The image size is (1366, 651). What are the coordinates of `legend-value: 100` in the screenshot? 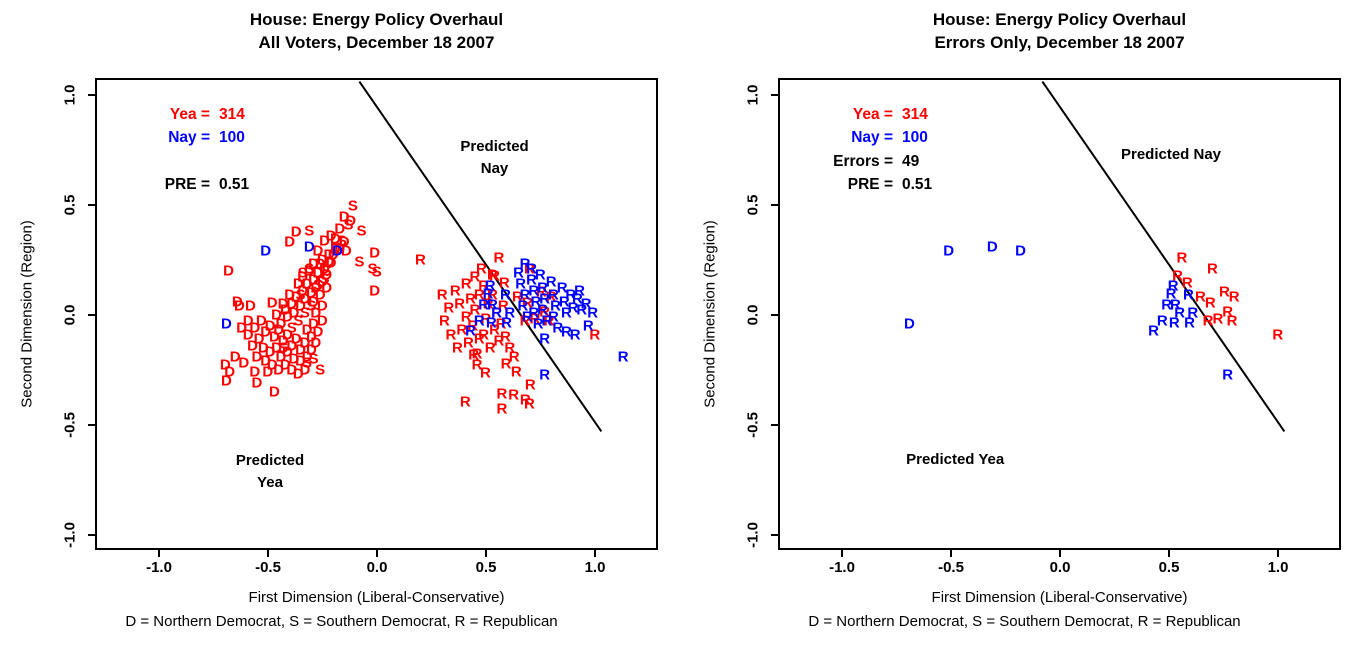 It's located at (915, 138).